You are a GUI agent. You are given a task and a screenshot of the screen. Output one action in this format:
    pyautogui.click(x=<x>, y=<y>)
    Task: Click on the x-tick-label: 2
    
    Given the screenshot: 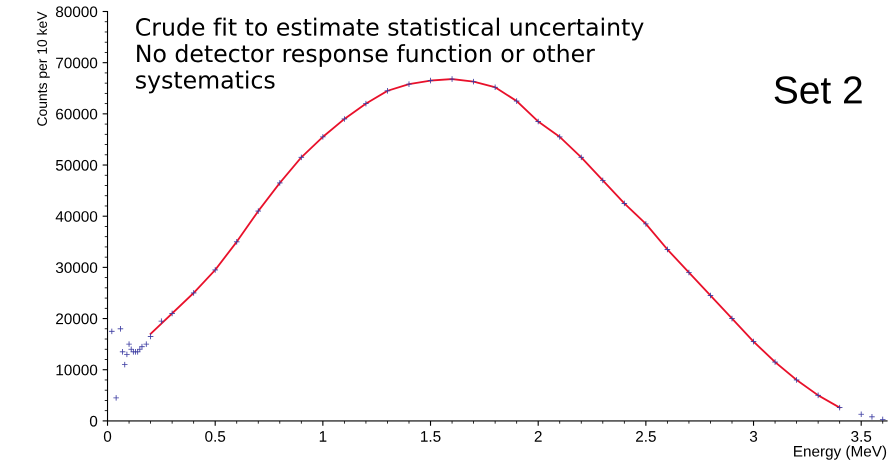 What is the action you would take?
    pyautogui.click(x=538, y=436)
    